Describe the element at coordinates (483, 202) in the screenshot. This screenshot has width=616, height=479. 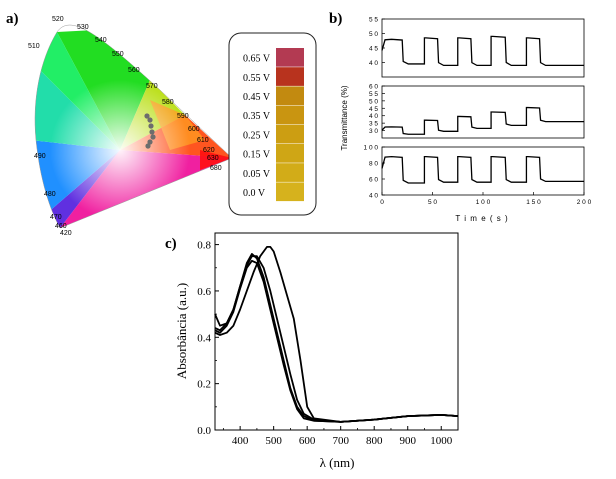
I see `transmittance-xtick-label: 1 0 0` at that location.